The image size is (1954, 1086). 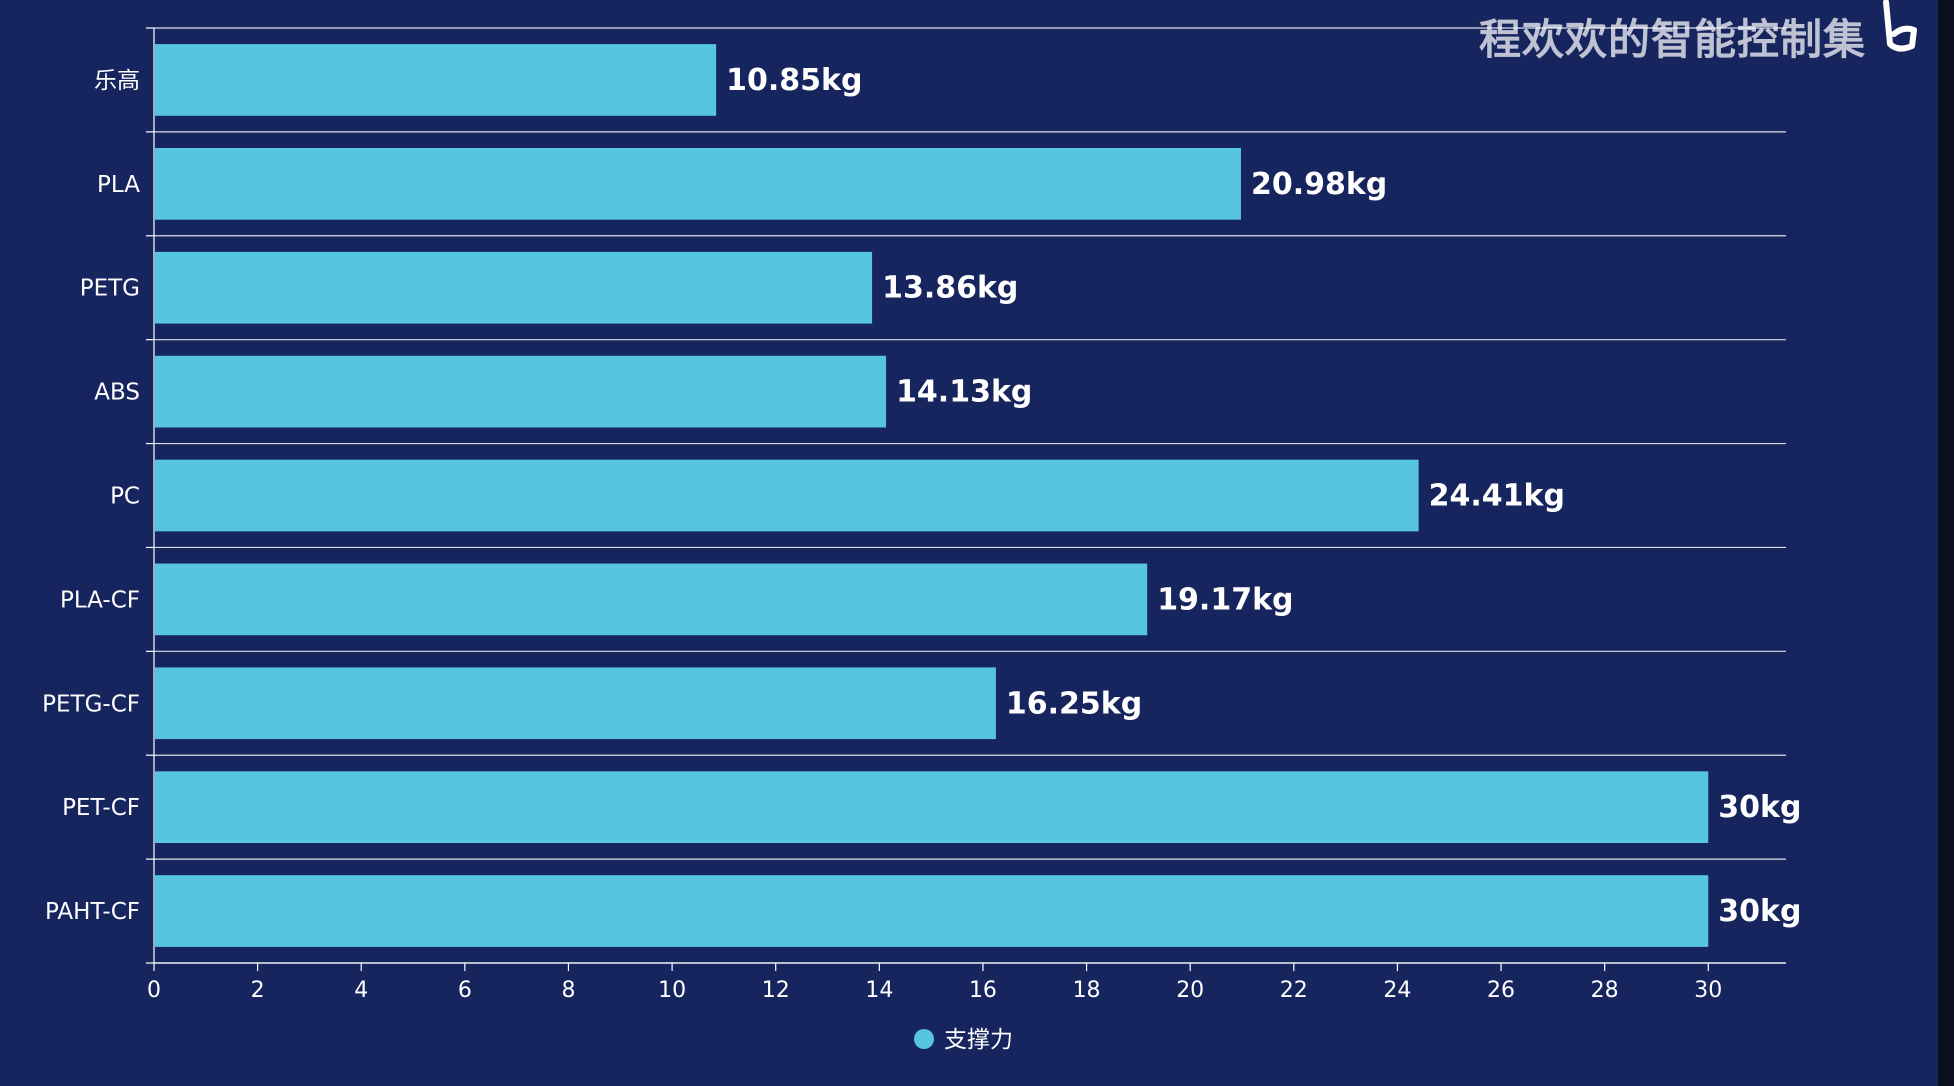 What do you see at coordinates (924, 1039) in the screenshot?
I see `legend-swatch` at bounding box center [924, 1039].